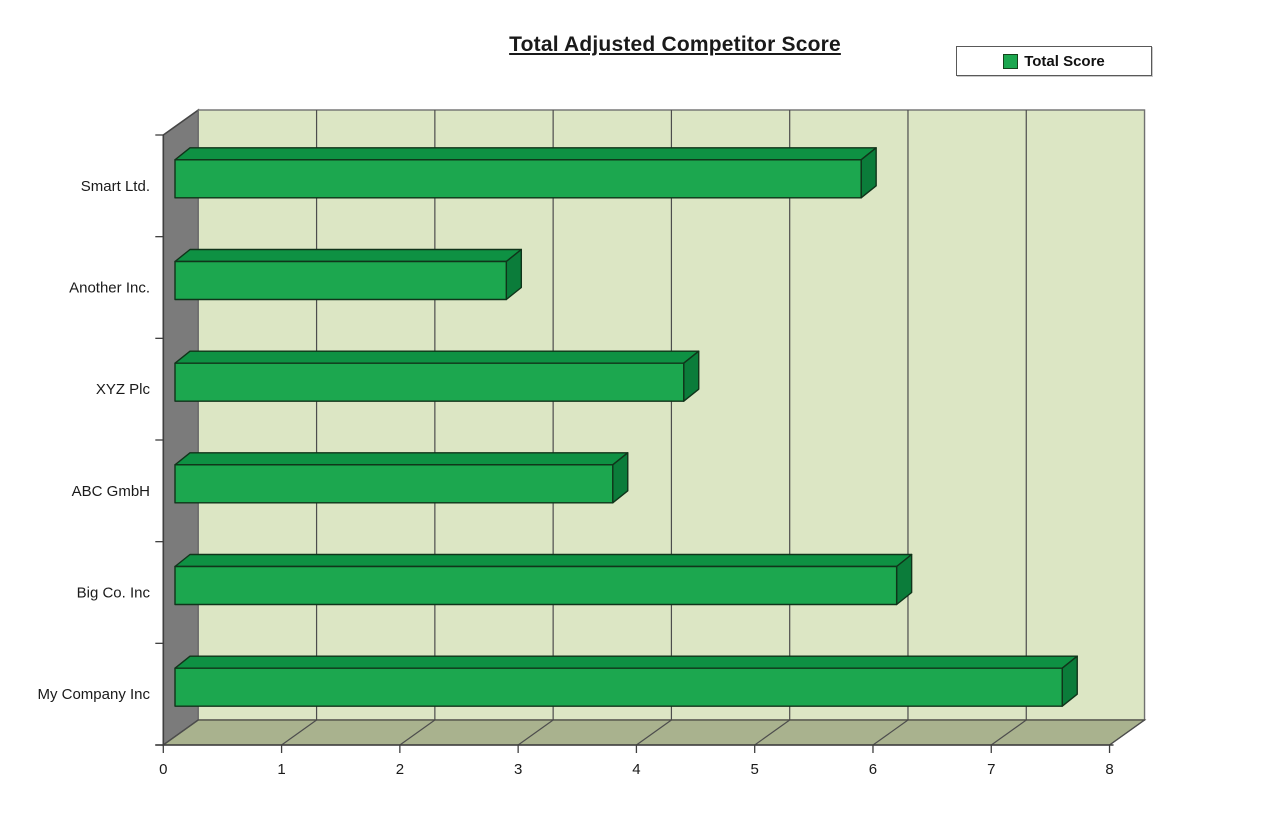  I want to click on x-tick-label: 1, so click(281, 769).